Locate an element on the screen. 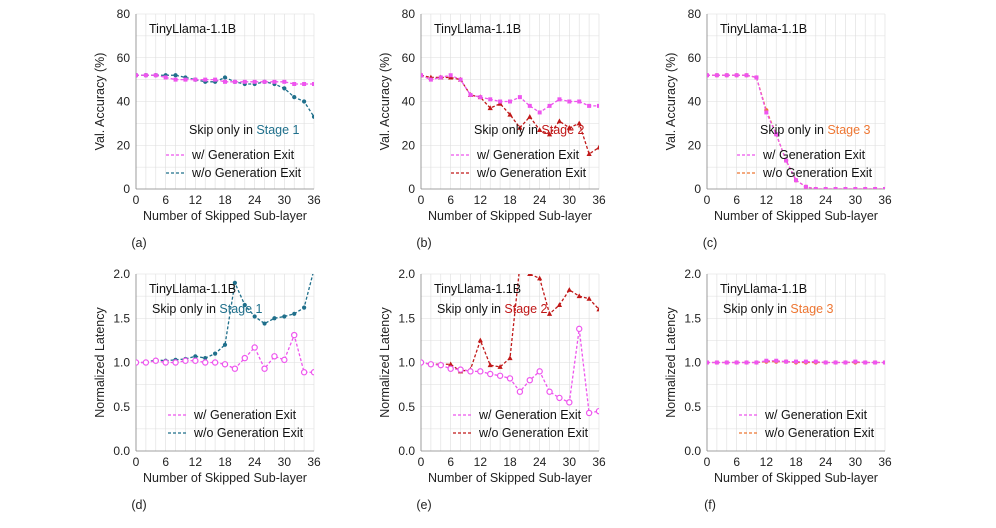 The width and height of the screenshot is (996, 528). y-tick-label: 80 is located at coordinates (695, 14).